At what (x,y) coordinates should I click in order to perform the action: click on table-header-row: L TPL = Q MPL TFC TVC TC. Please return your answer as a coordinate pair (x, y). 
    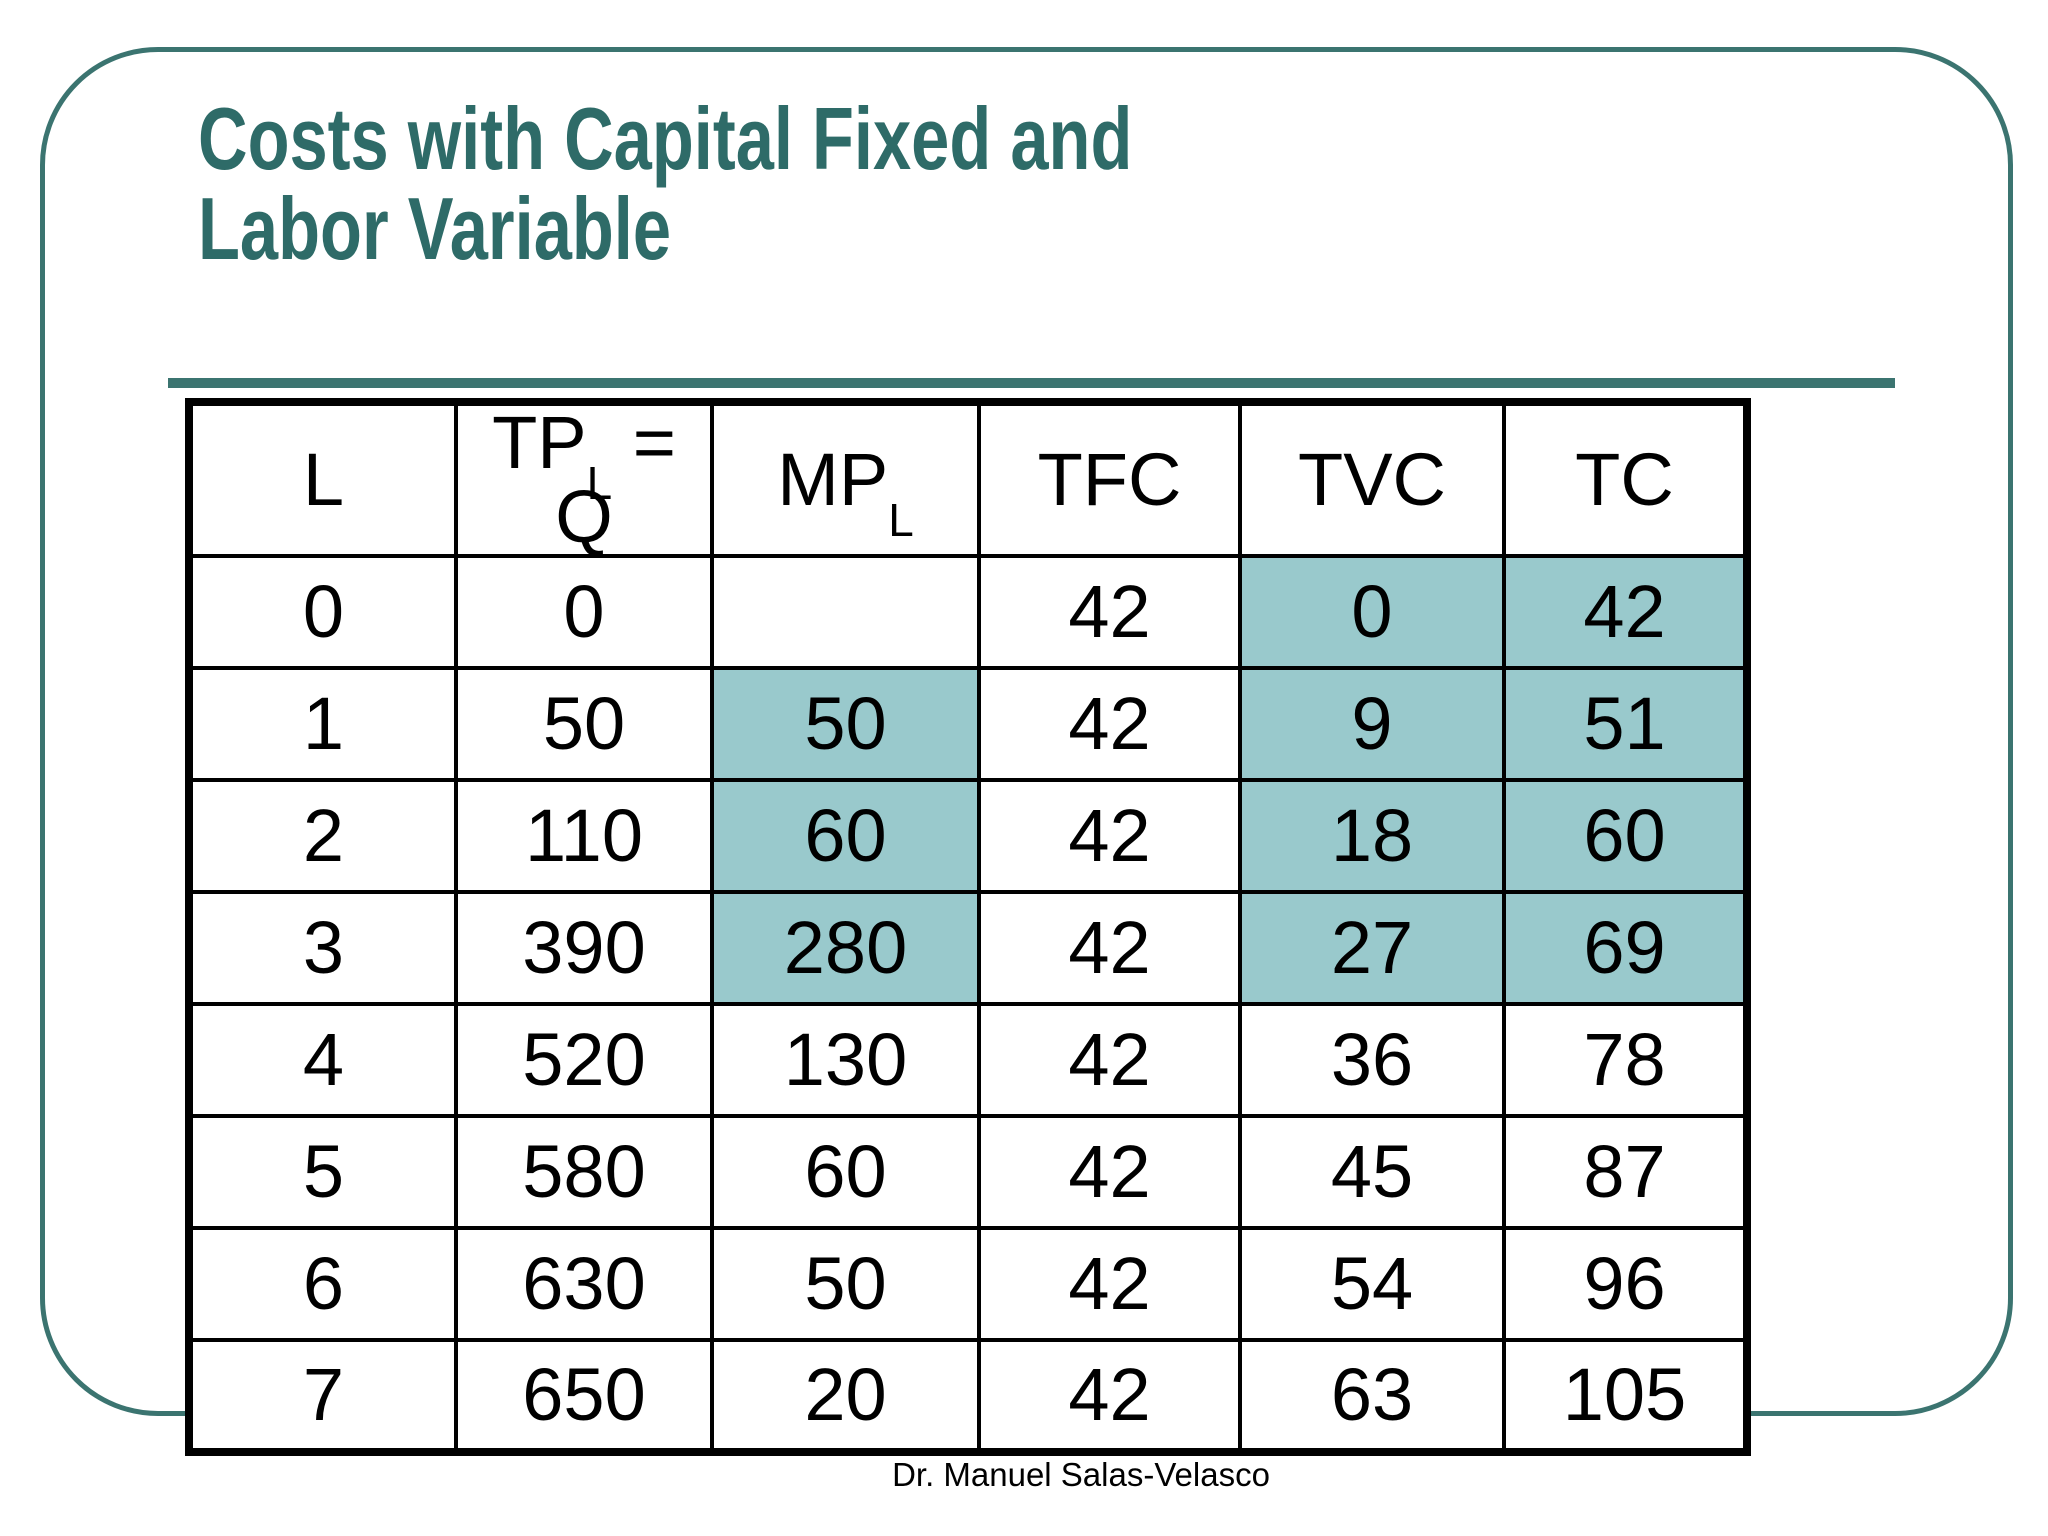
    Looking at the image, I should click on (968, 479).